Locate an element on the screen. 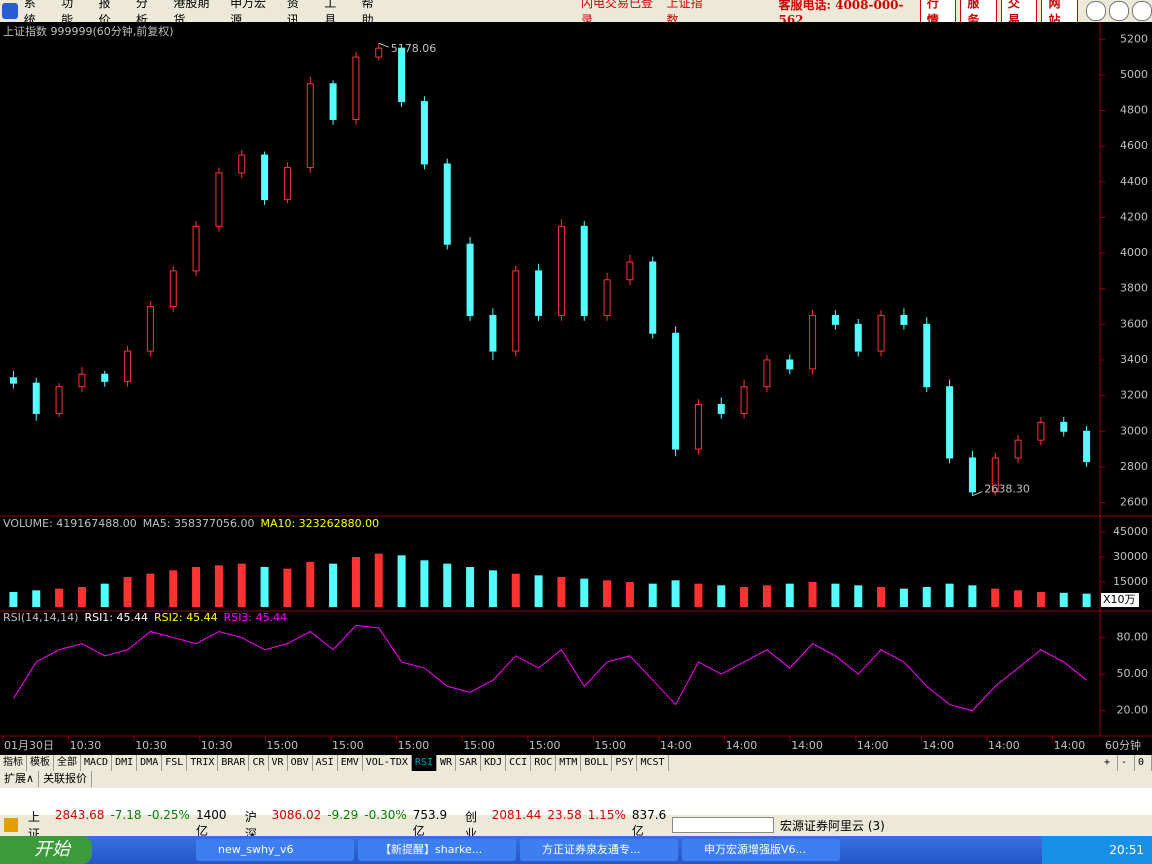 The width and height of the screenshot is (1152, 864). y-tick-label: 15000 is located at coordinates (1130, 581).